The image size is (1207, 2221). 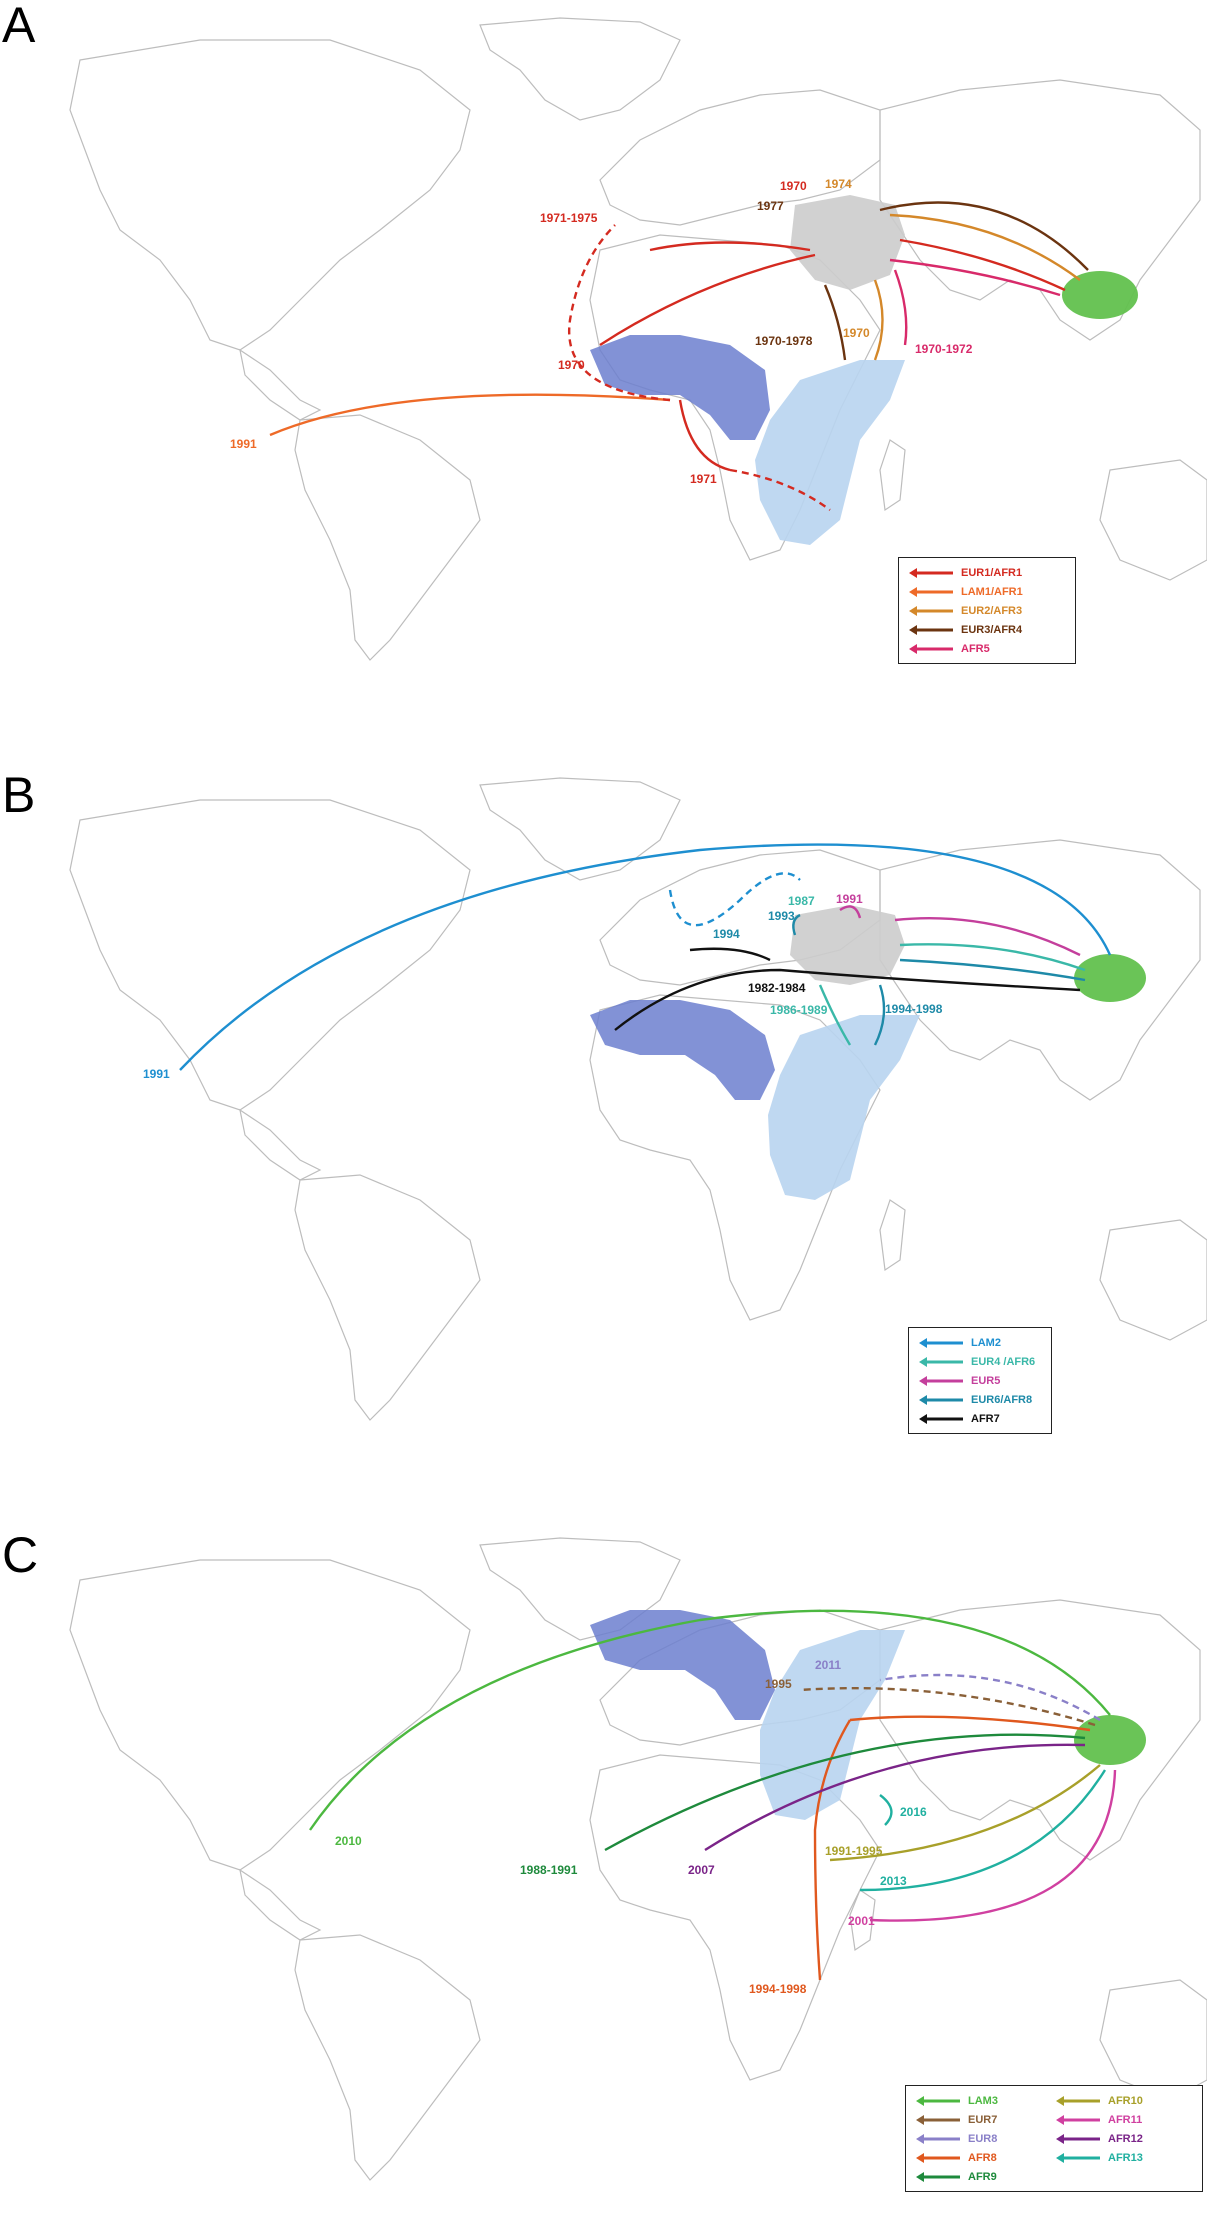 What do you see at coordinates (740, 157) in the screenshot?
I see `europe-outline` at bounding box center [740, 157].